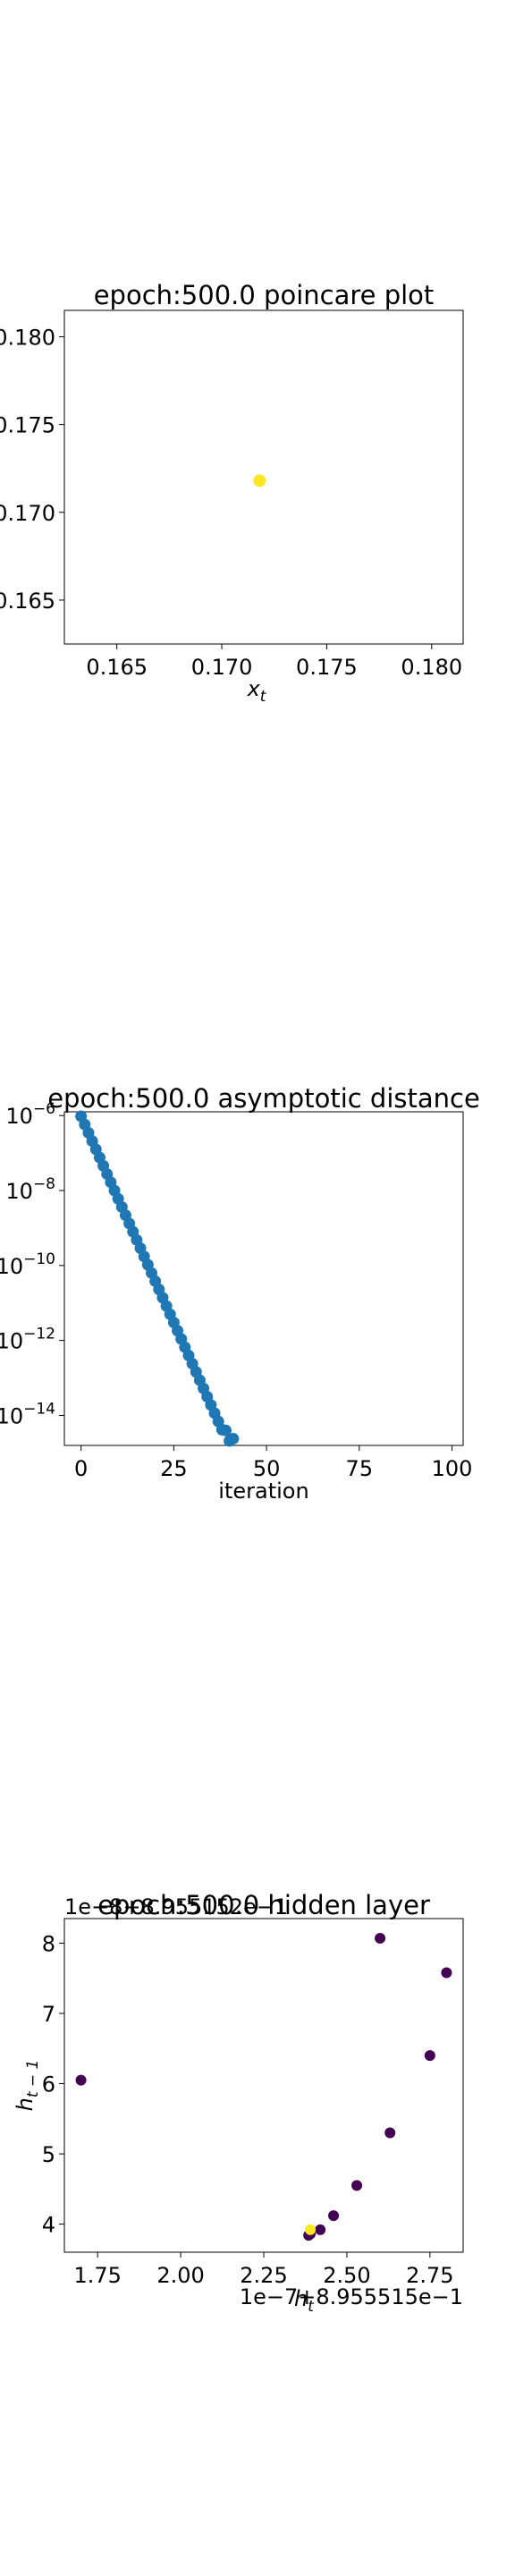 Image resolution: width=515 pixels, height=2576 pixels. I want to click on chart-title: epoch:500.0 asymptotic distance, so click(263, 1098).